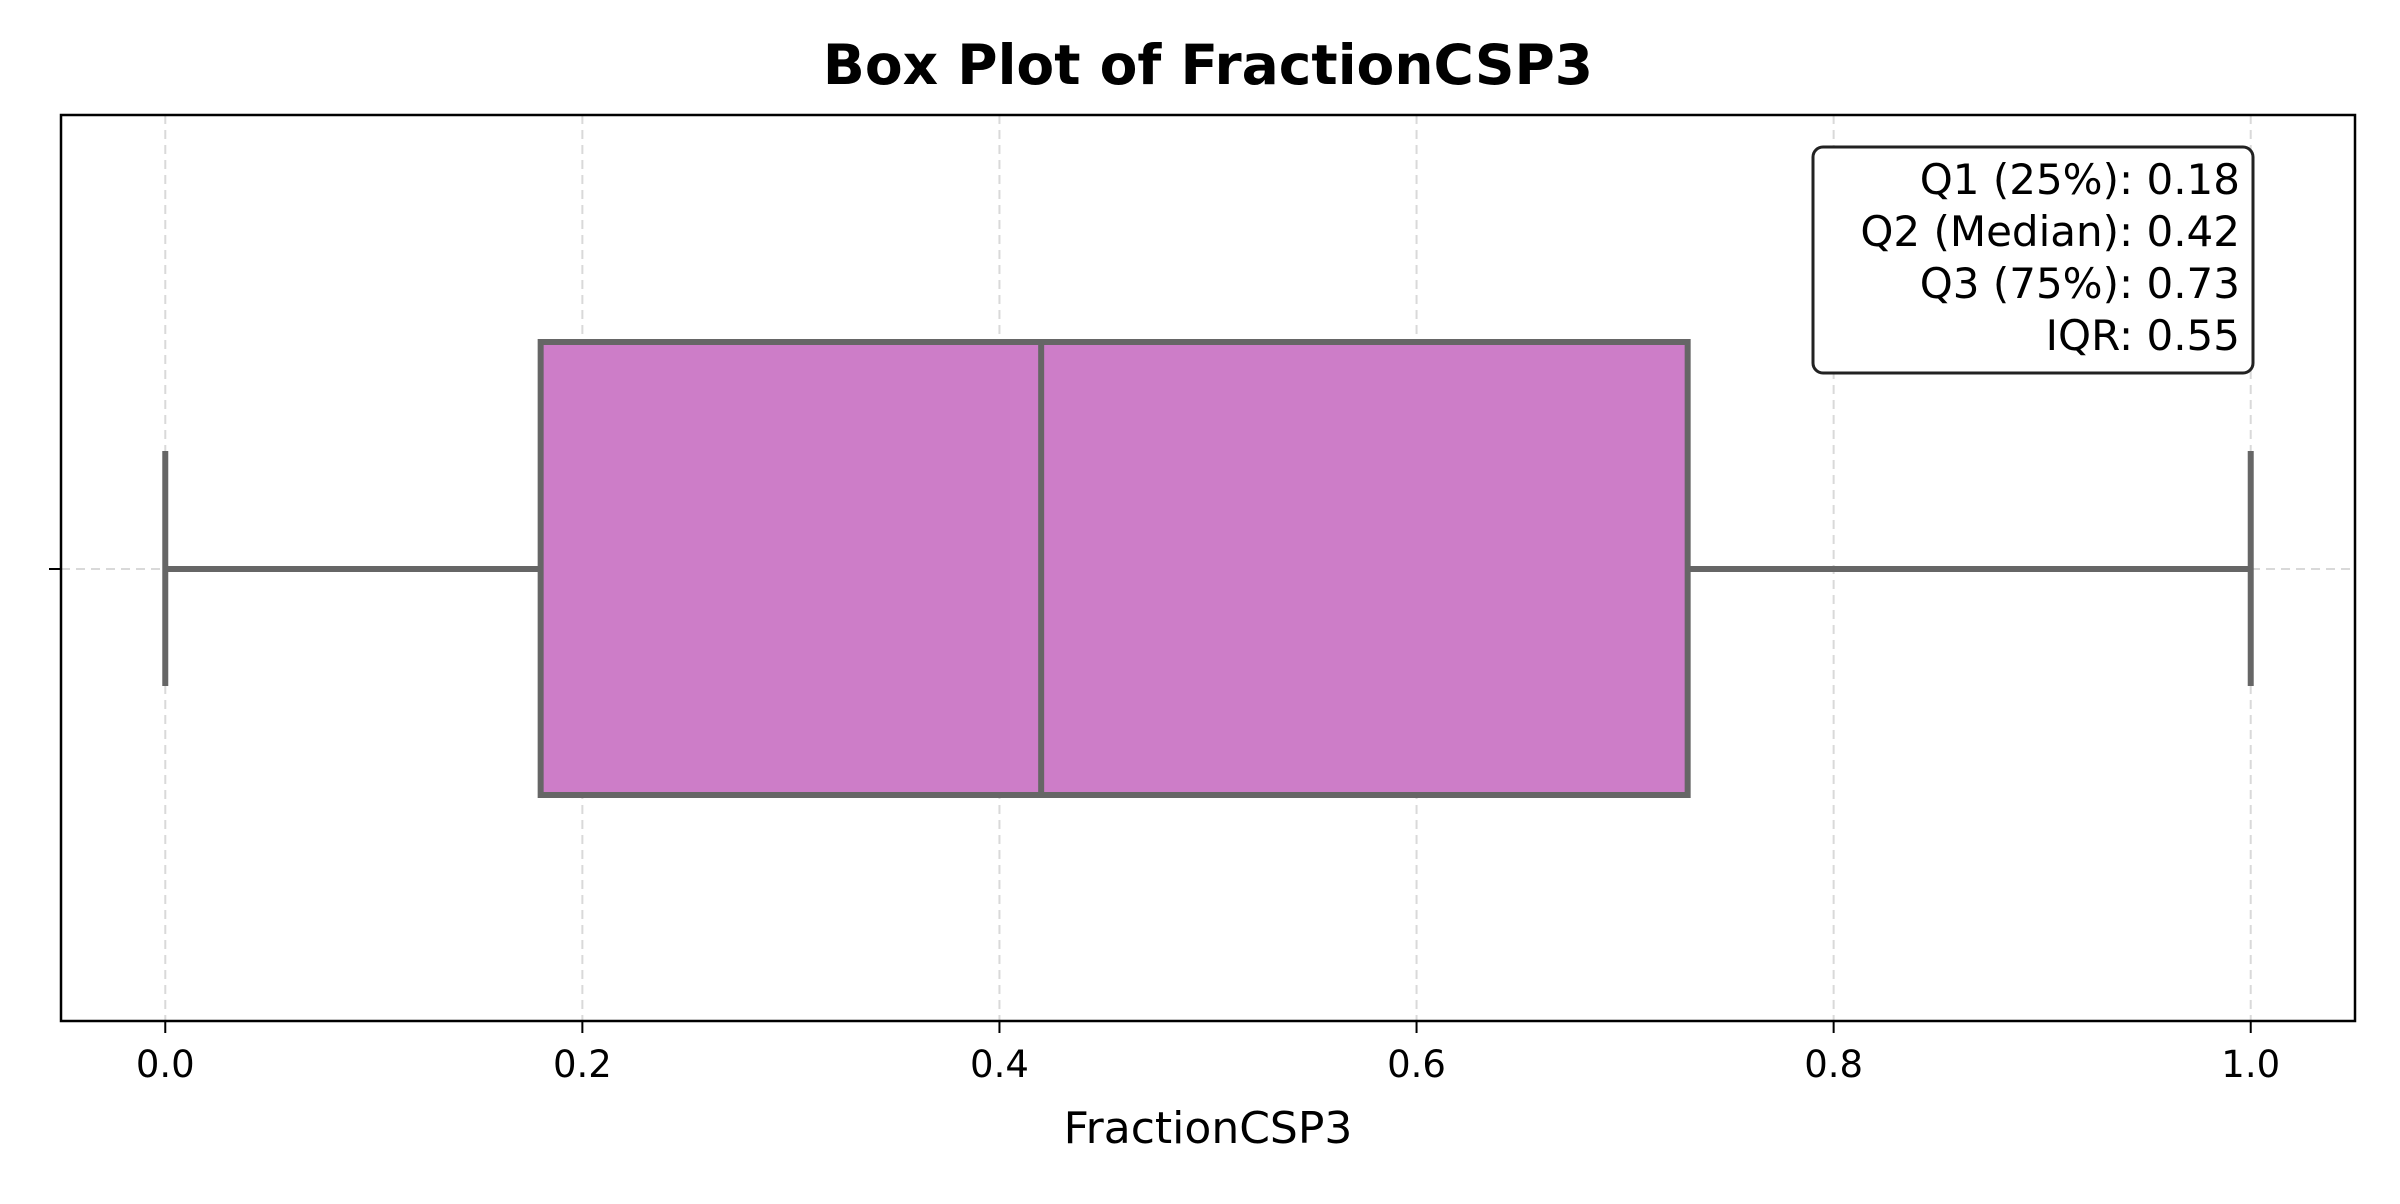 The height and width of the screenshot is (1204, 2400). What do you see at coordinates (1208, 65) in the screenshot?
I see `chart-title: Box Plot of FractionCSP3` at bounding box center [1208, 65].